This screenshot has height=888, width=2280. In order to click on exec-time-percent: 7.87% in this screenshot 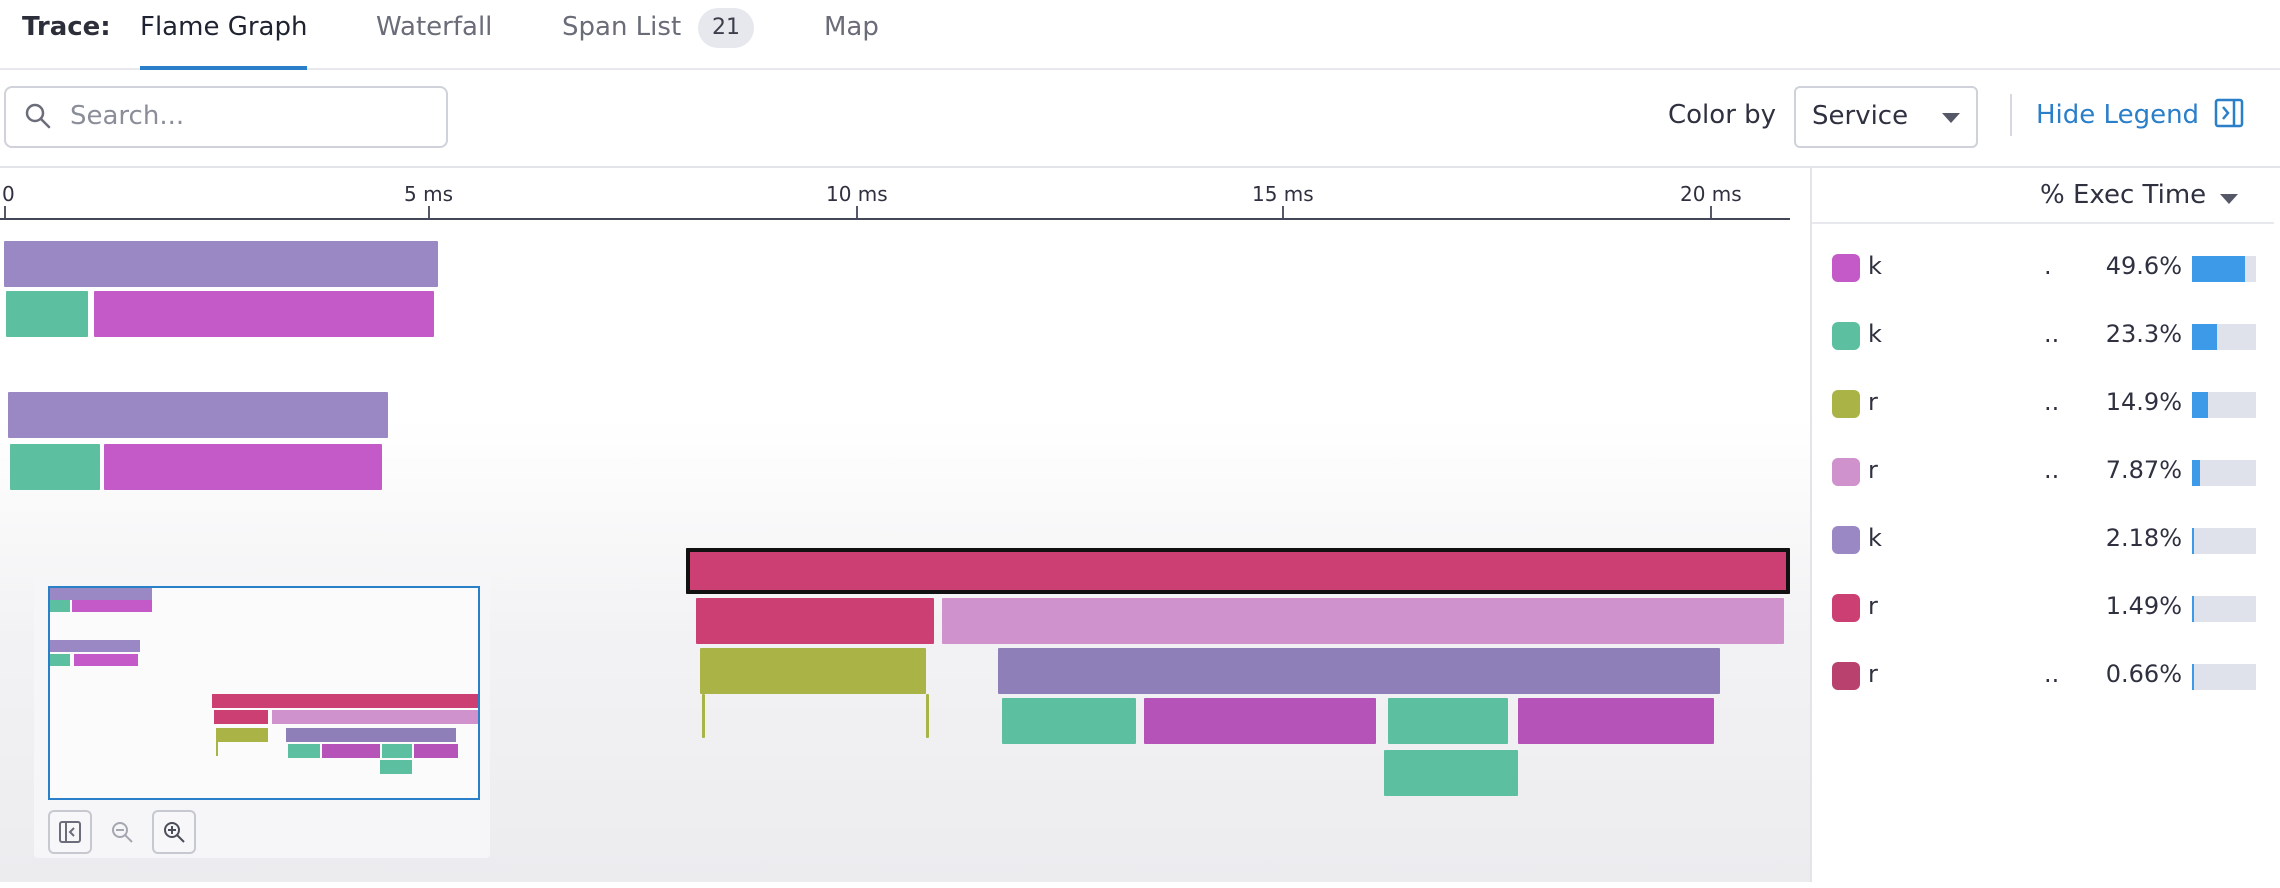, I will do `click(2143, 470)`.